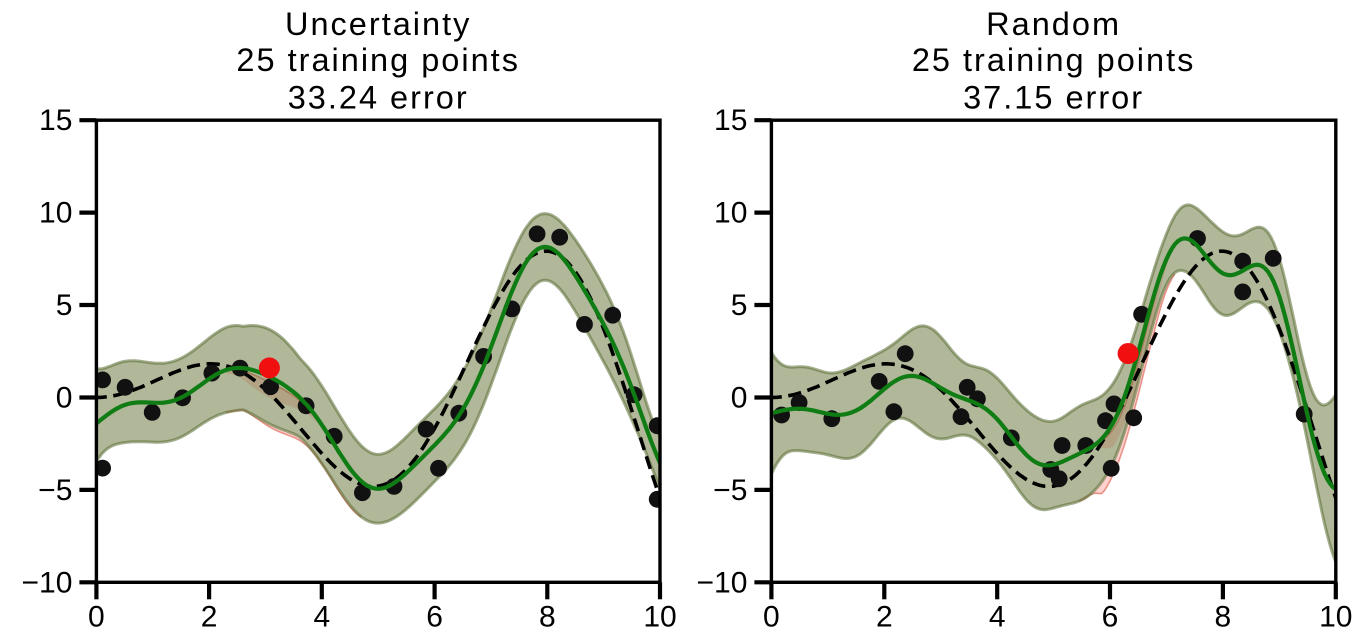  What do you see at coordinates (1053, 98) in the screenshot?
I see `svg-text: 37.15 error` at bounding box center [1053, 98].